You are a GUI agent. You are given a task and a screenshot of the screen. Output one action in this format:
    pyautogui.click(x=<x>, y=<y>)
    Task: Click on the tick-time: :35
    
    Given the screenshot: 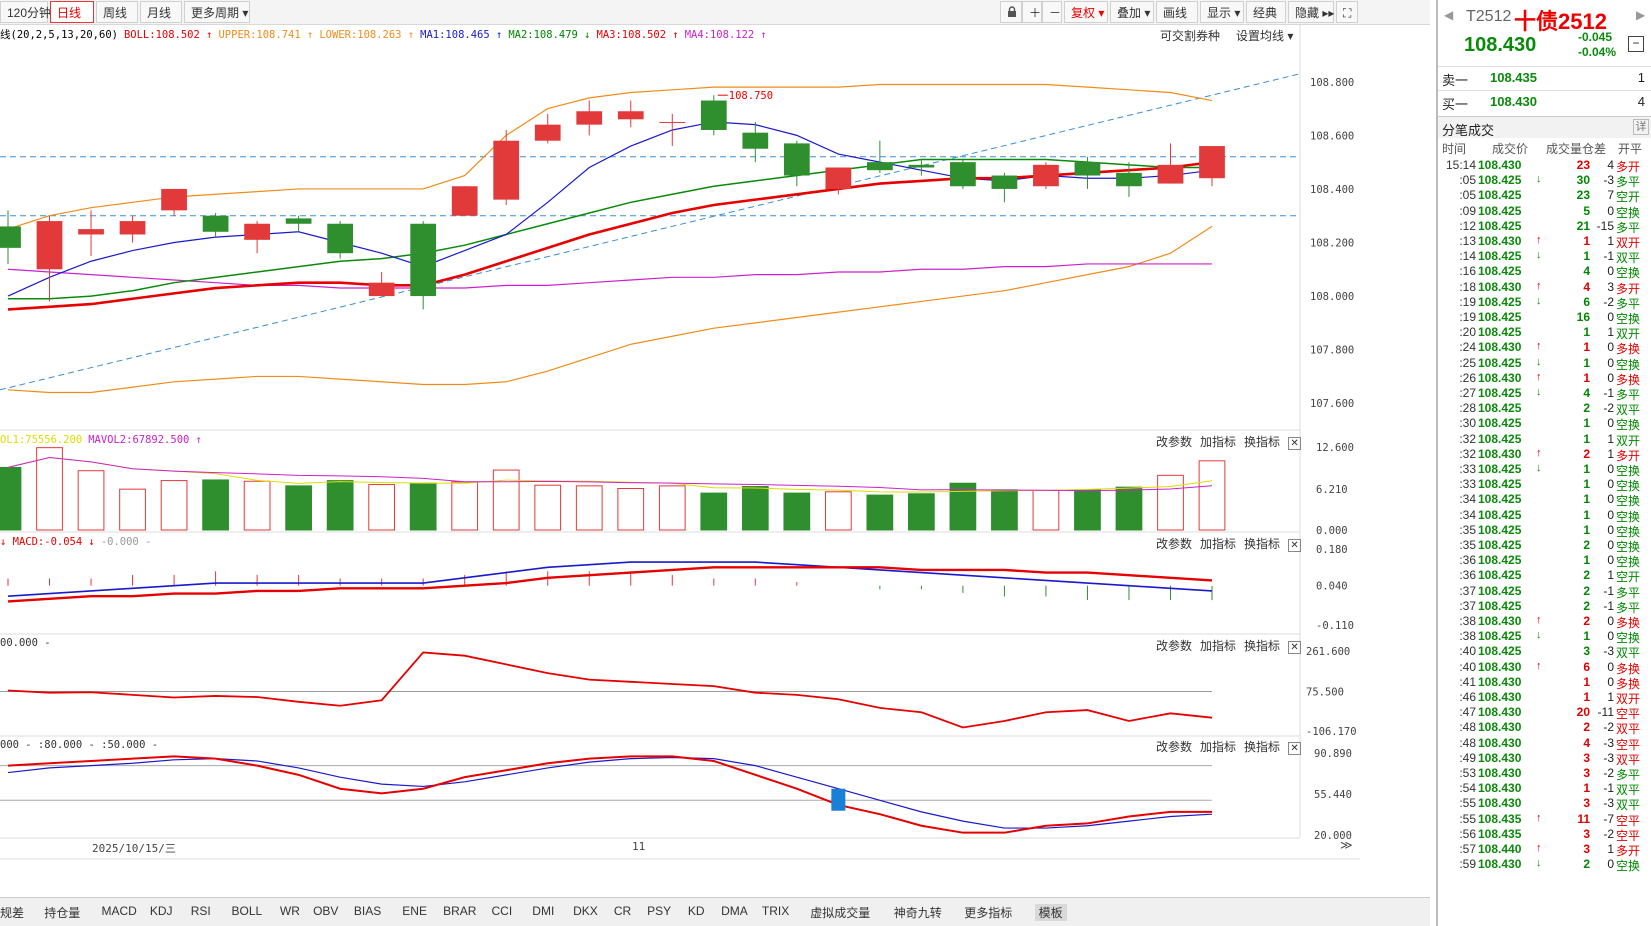 What is the action you would take?
    pyautogui.click(x=1467, y=529)
    